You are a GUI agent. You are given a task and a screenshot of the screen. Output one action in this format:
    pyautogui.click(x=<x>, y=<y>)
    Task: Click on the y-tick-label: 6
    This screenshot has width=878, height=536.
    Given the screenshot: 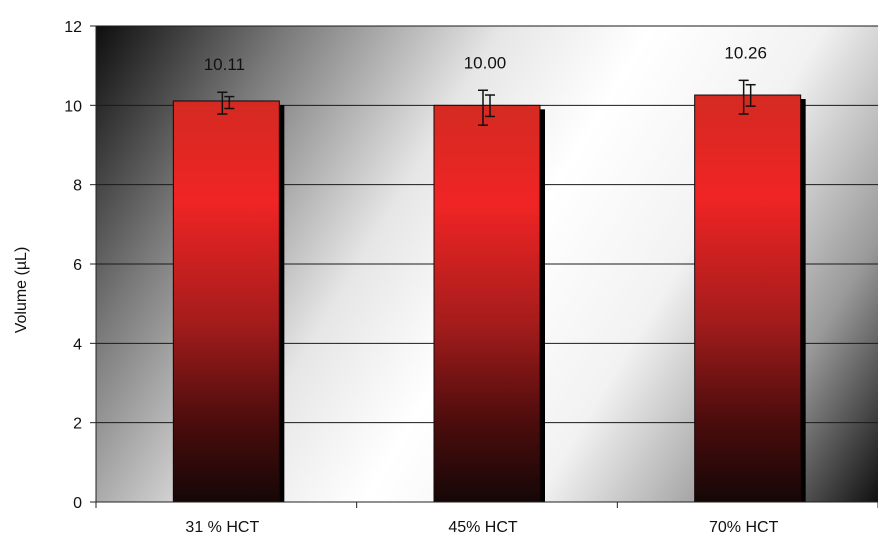 What is the action you would take?
    pyautogui.click(x=77, y=265)
    